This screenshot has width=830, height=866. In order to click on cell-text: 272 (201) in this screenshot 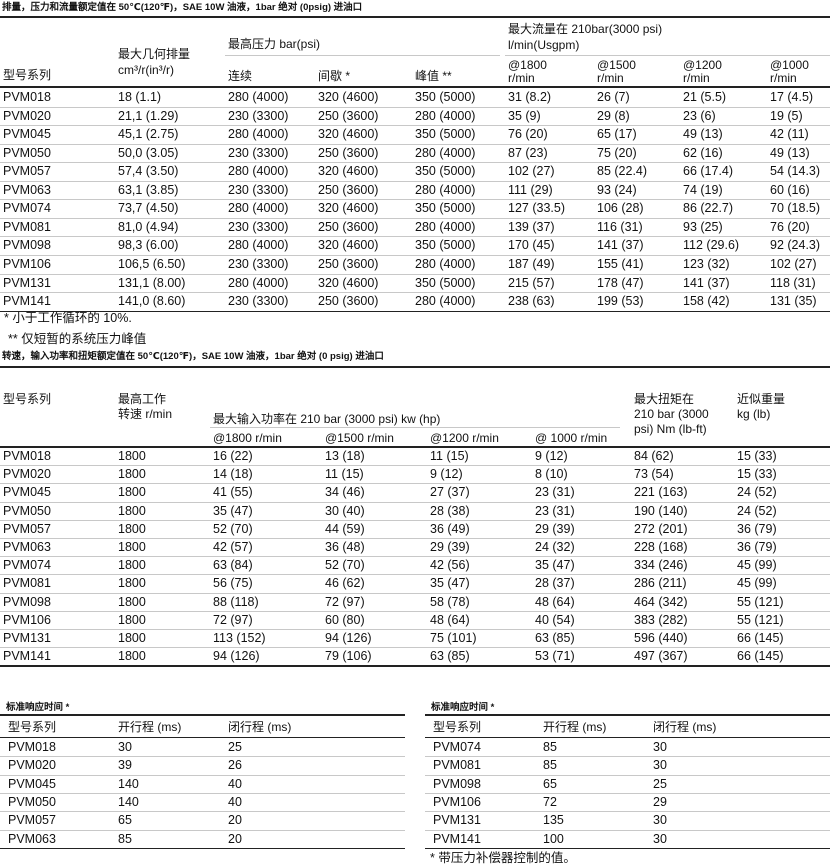, I will do `click(661, 528)`.